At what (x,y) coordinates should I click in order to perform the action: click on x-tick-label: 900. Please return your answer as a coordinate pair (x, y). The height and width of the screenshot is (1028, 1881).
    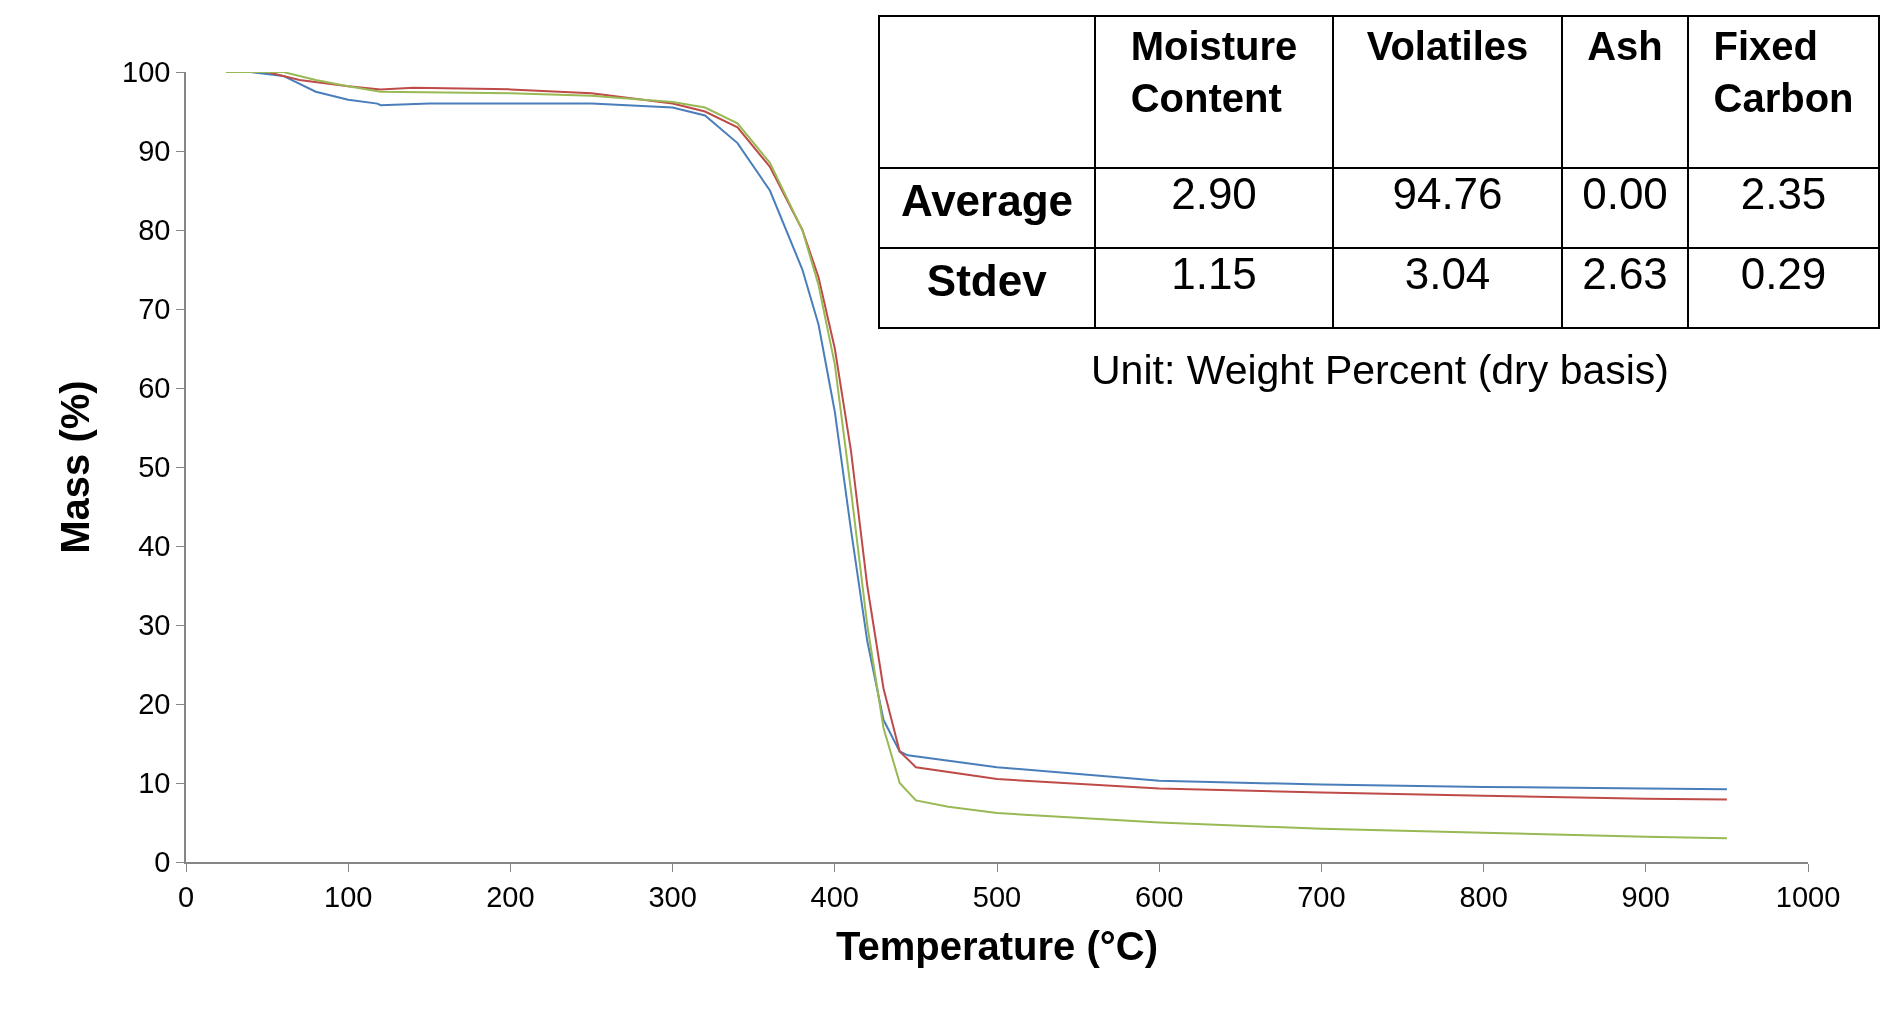
    Looking at the image, I should click on (1645, 896).